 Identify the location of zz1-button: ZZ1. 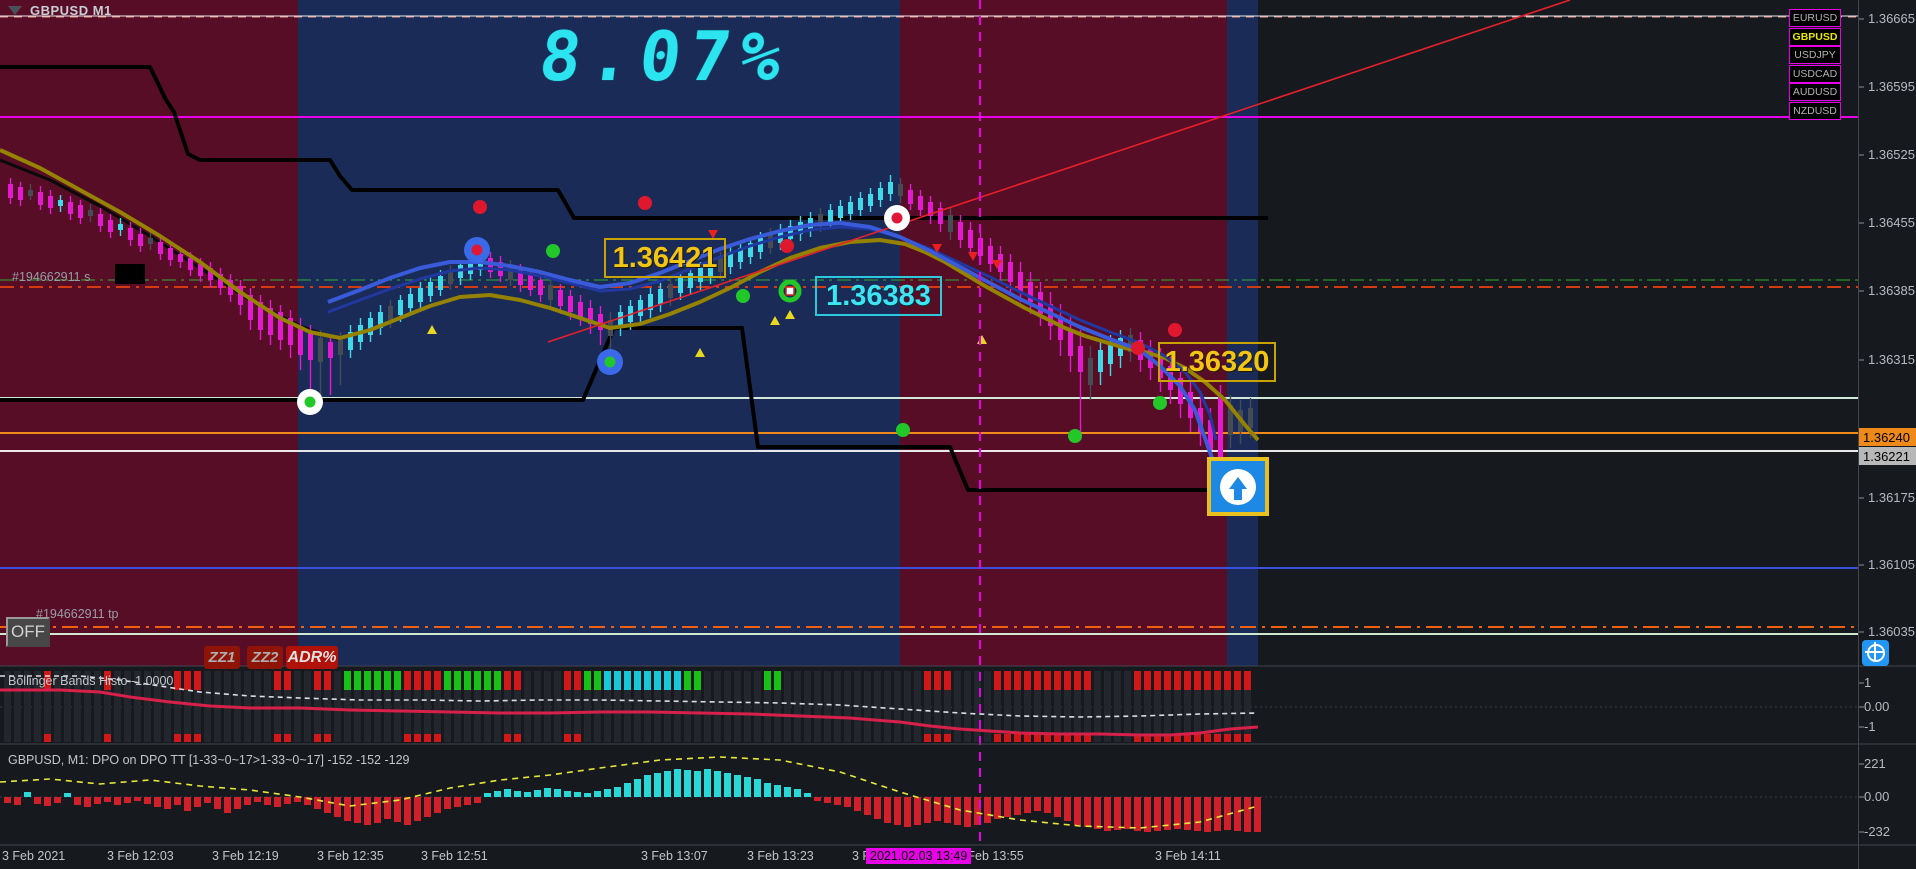
(222, 657).